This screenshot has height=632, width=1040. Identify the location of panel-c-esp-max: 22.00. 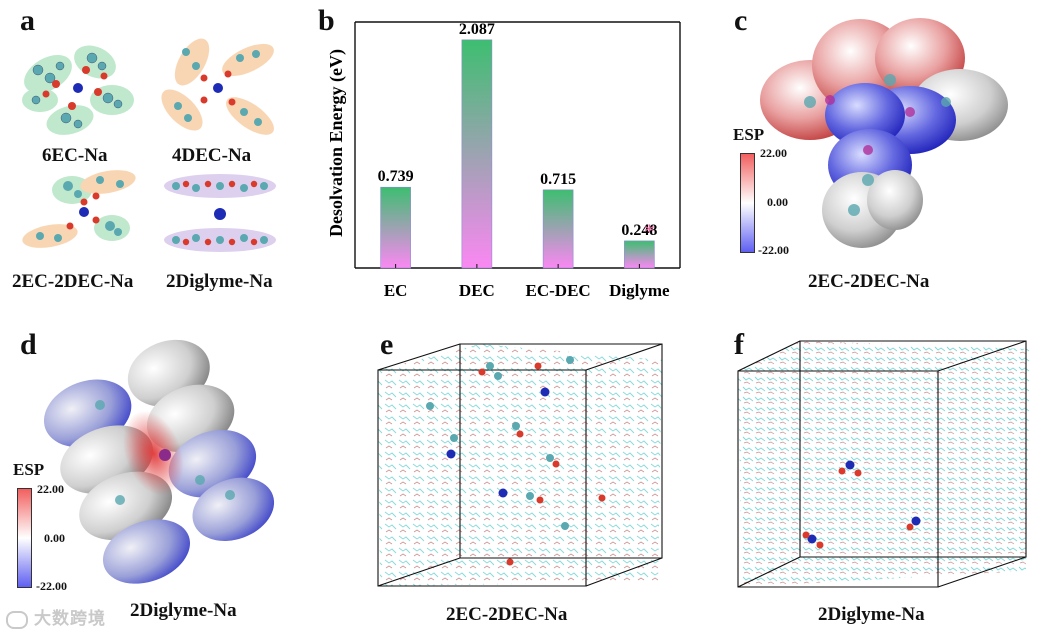
(773, 153).